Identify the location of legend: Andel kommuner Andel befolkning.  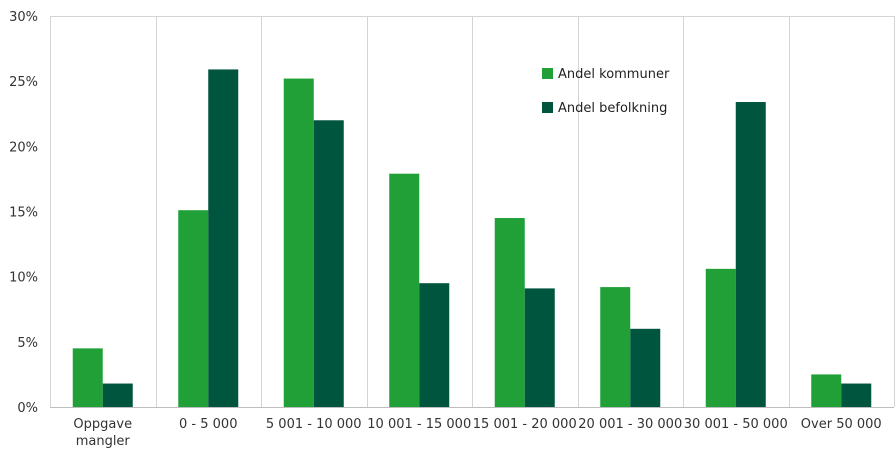
(606, 91).